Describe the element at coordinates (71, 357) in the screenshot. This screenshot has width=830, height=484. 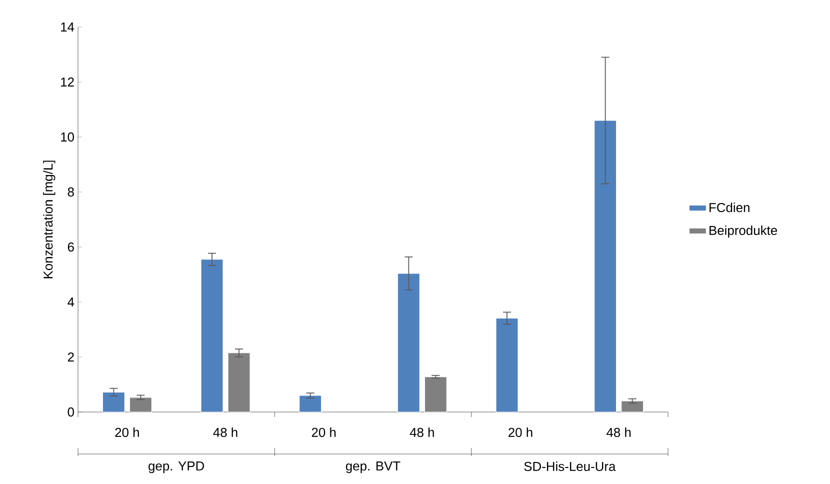
I see `y-tick-label: 2` at that location.